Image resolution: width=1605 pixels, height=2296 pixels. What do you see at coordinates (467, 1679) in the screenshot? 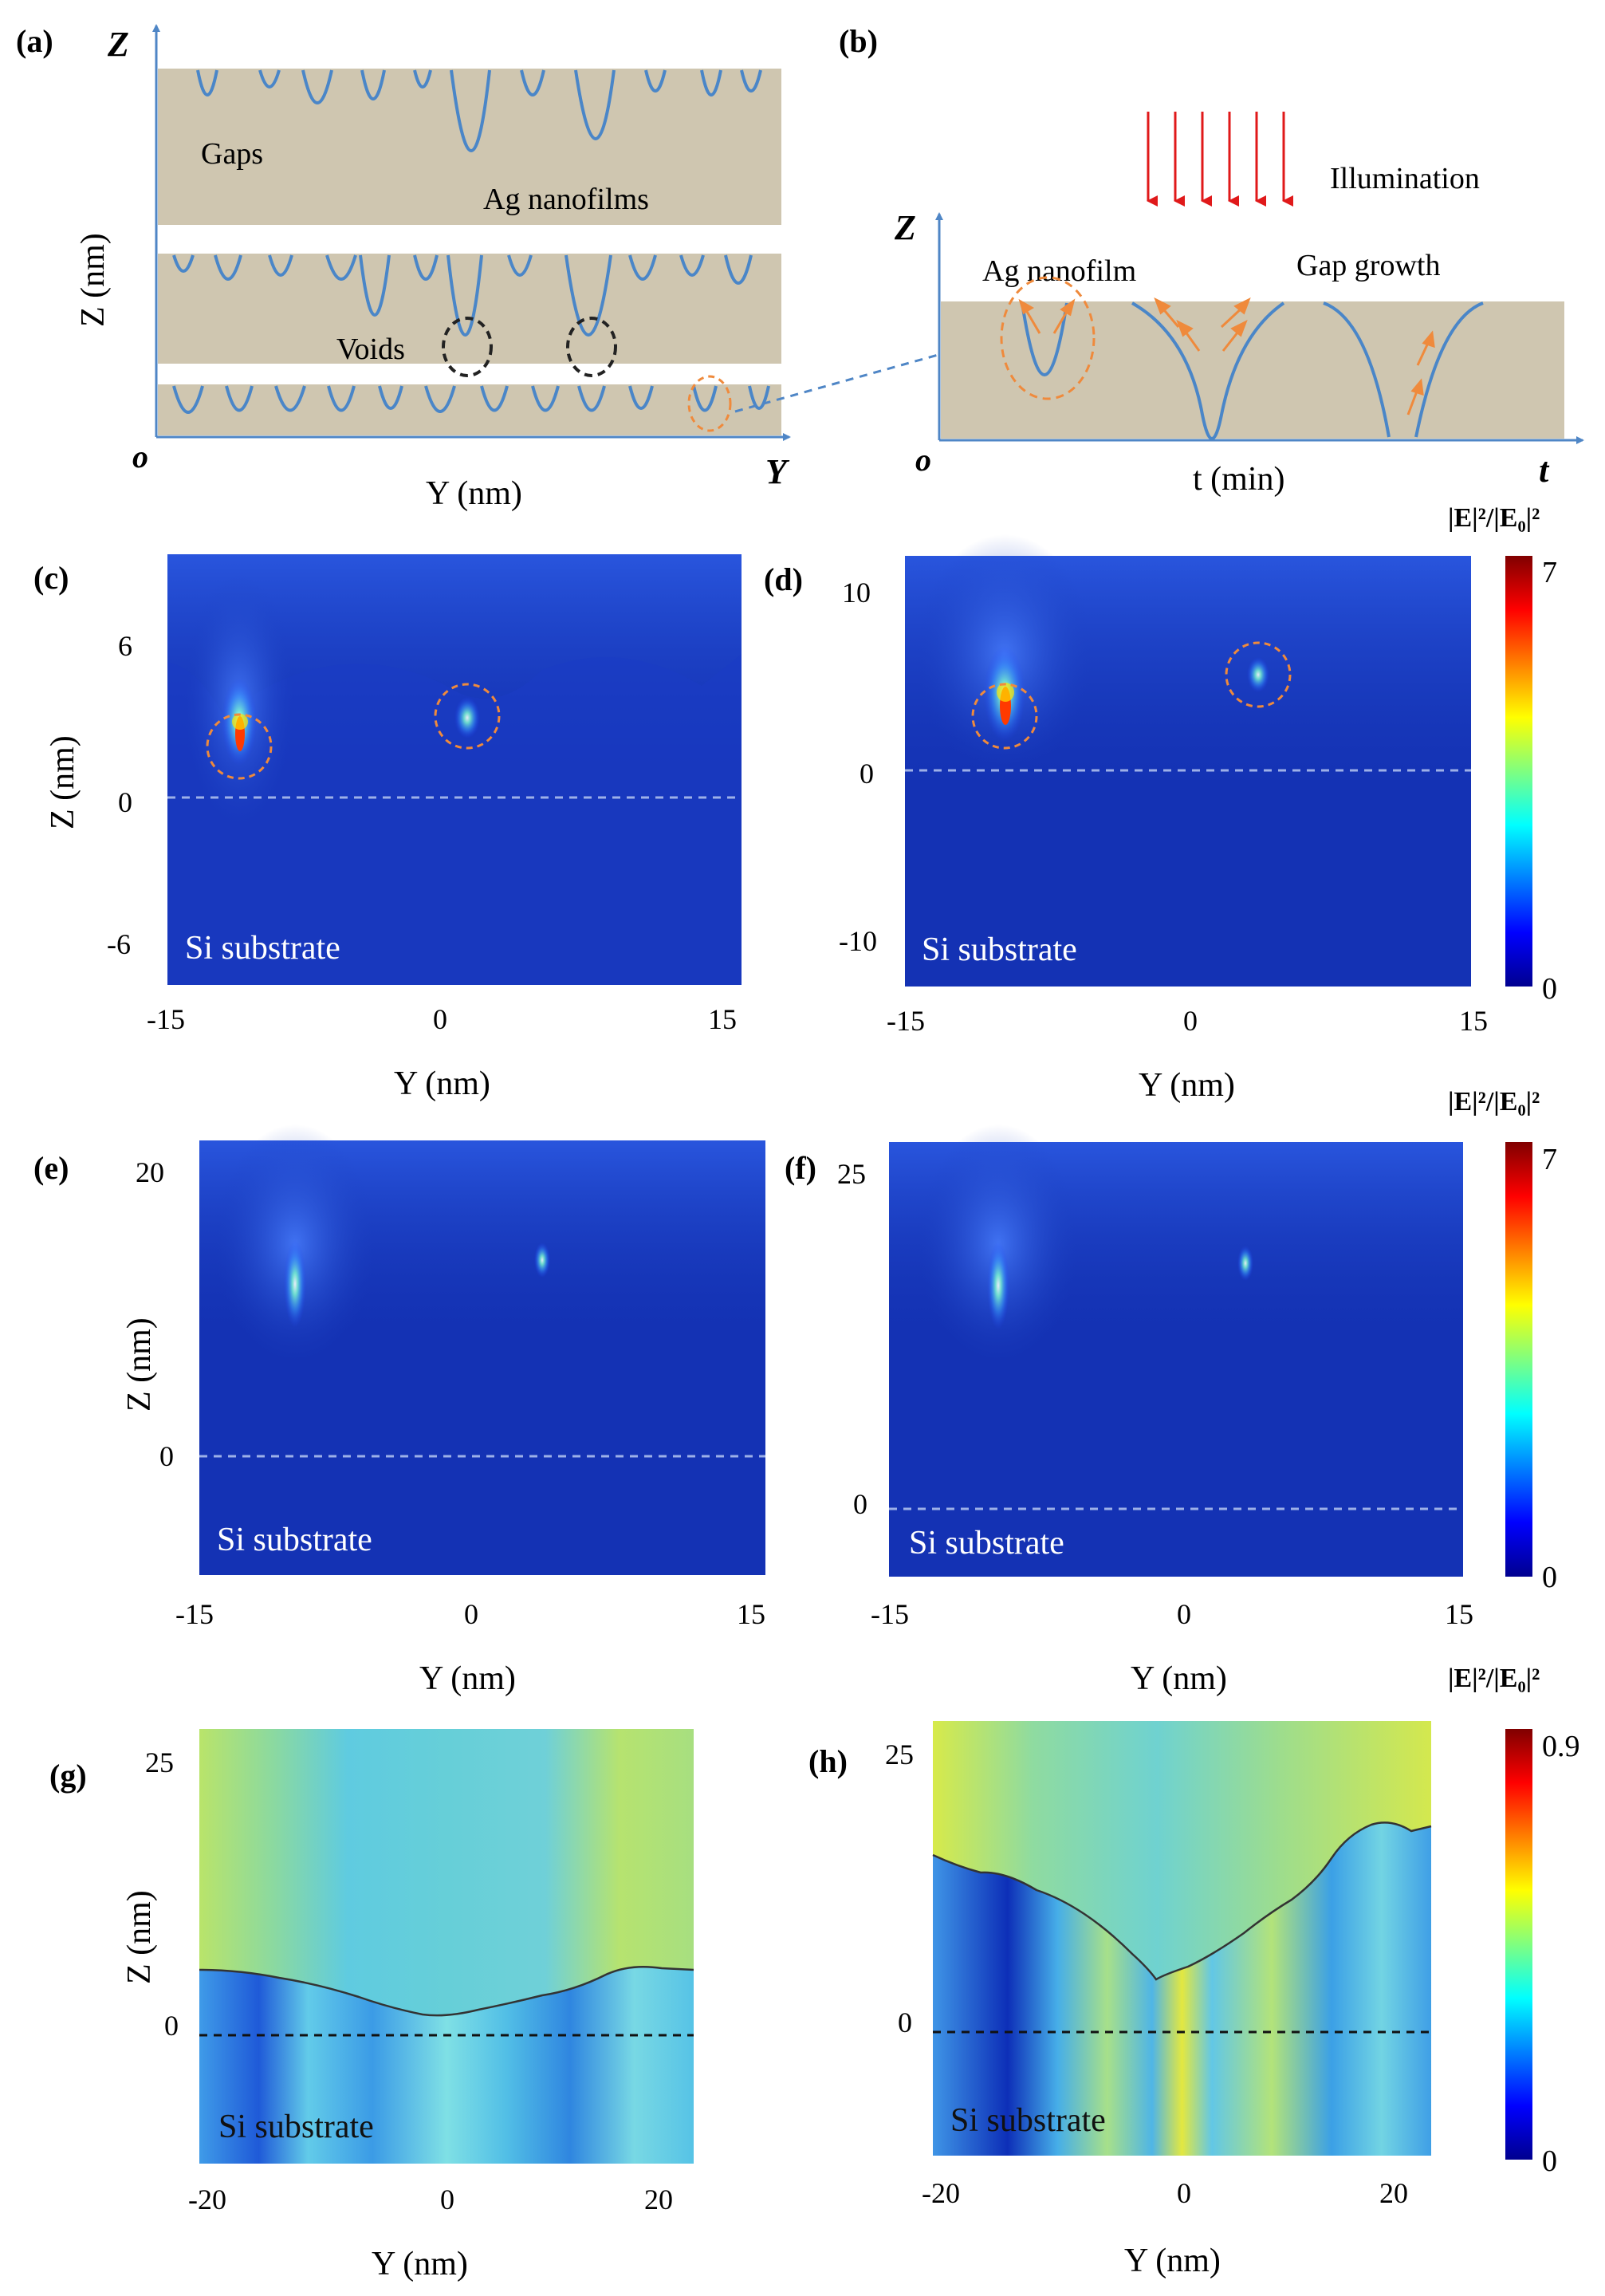
I see `panel-e-xlabel: Y (nm)` at bounding box center [467, 1679].